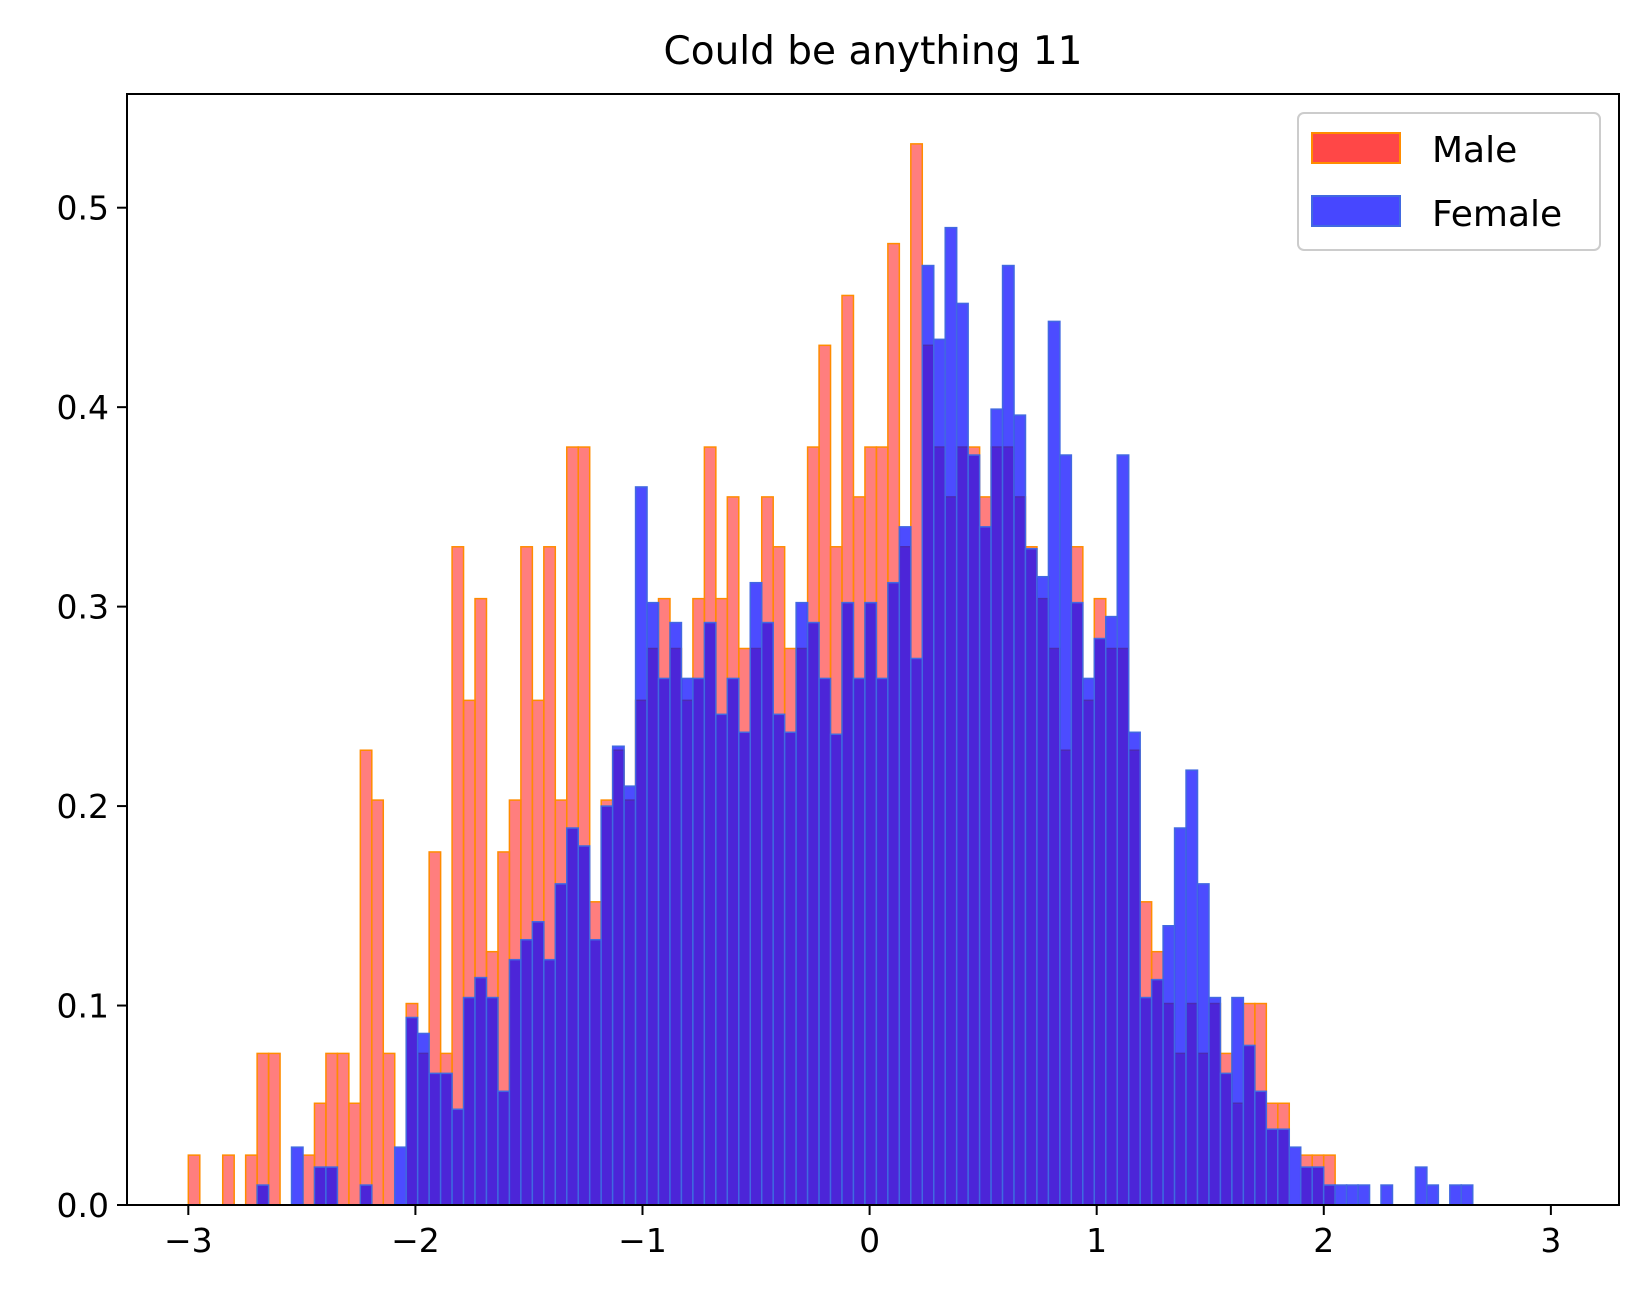 The height and width of the screenshot is (1302, 1643). What do you see at coordinates (869, 1240) in the screenshot?
I see `x-tick-label: 0` at bounding box center [869, 1240].